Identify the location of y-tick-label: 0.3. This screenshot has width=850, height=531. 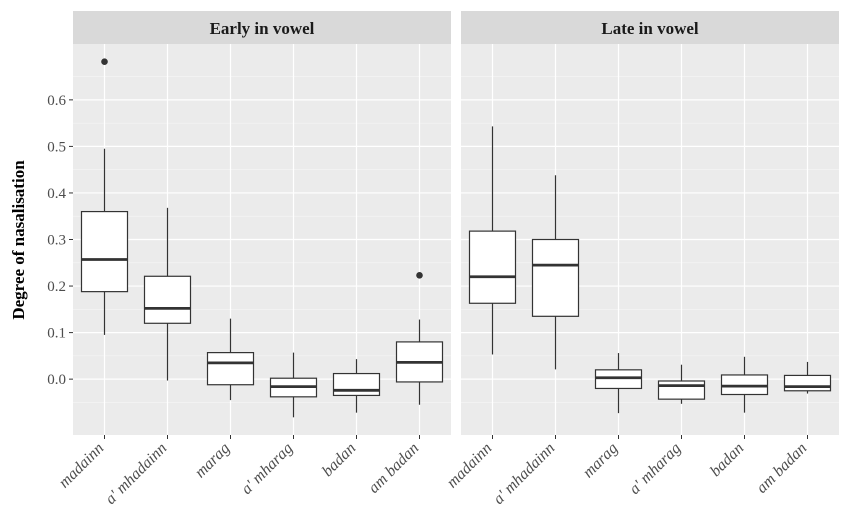
(56, 241).